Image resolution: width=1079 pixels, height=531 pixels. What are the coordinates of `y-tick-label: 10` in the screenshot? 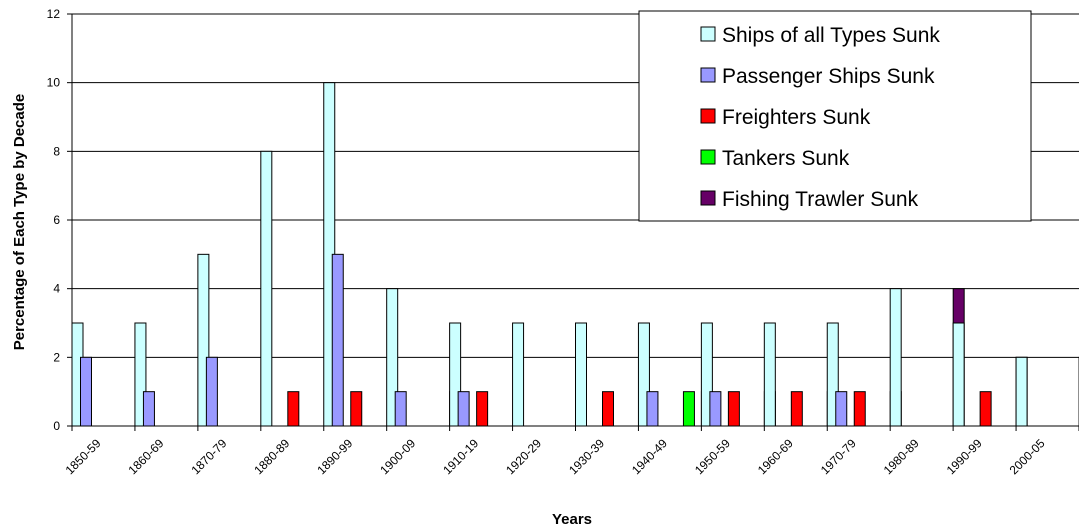 It's located at (54, 83).